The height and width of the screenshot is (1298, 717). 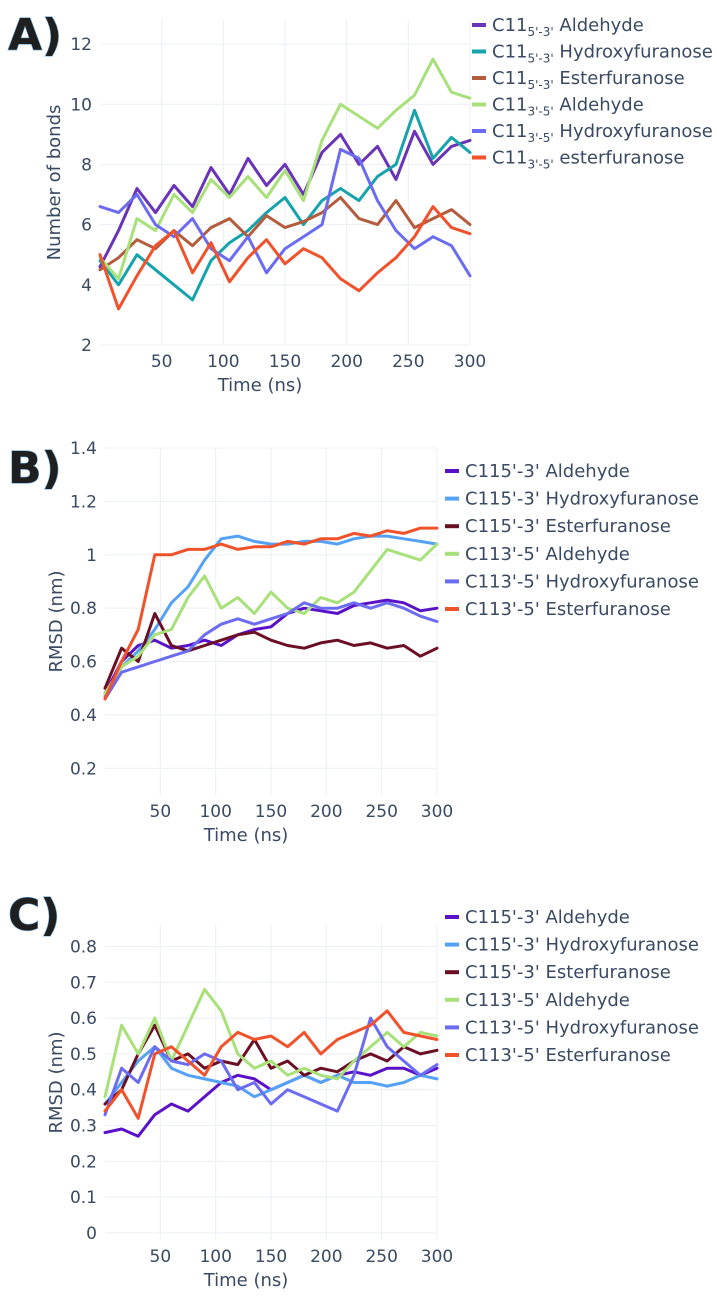 I want to click on y-axis-title: Number of bonds, so click(x=54, y=183).